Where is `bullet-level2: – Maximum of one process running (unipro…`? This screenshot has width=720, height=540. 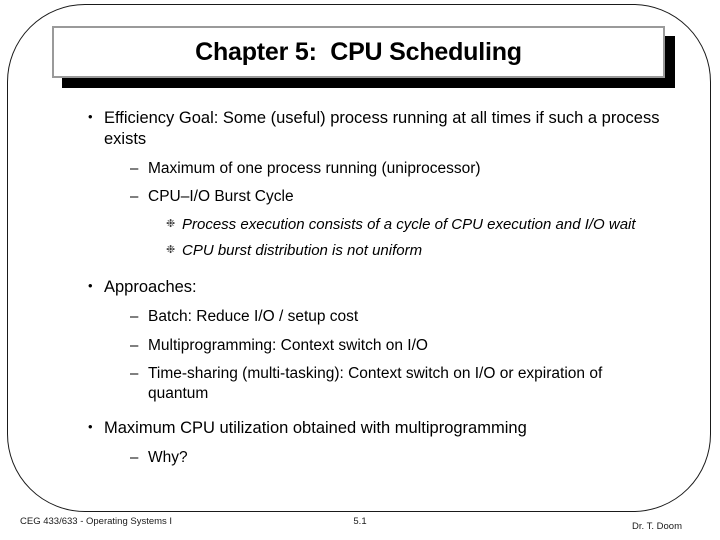 bullet-level2: – Maximum of one process running (unipro… is located at coordinates (360, 169).